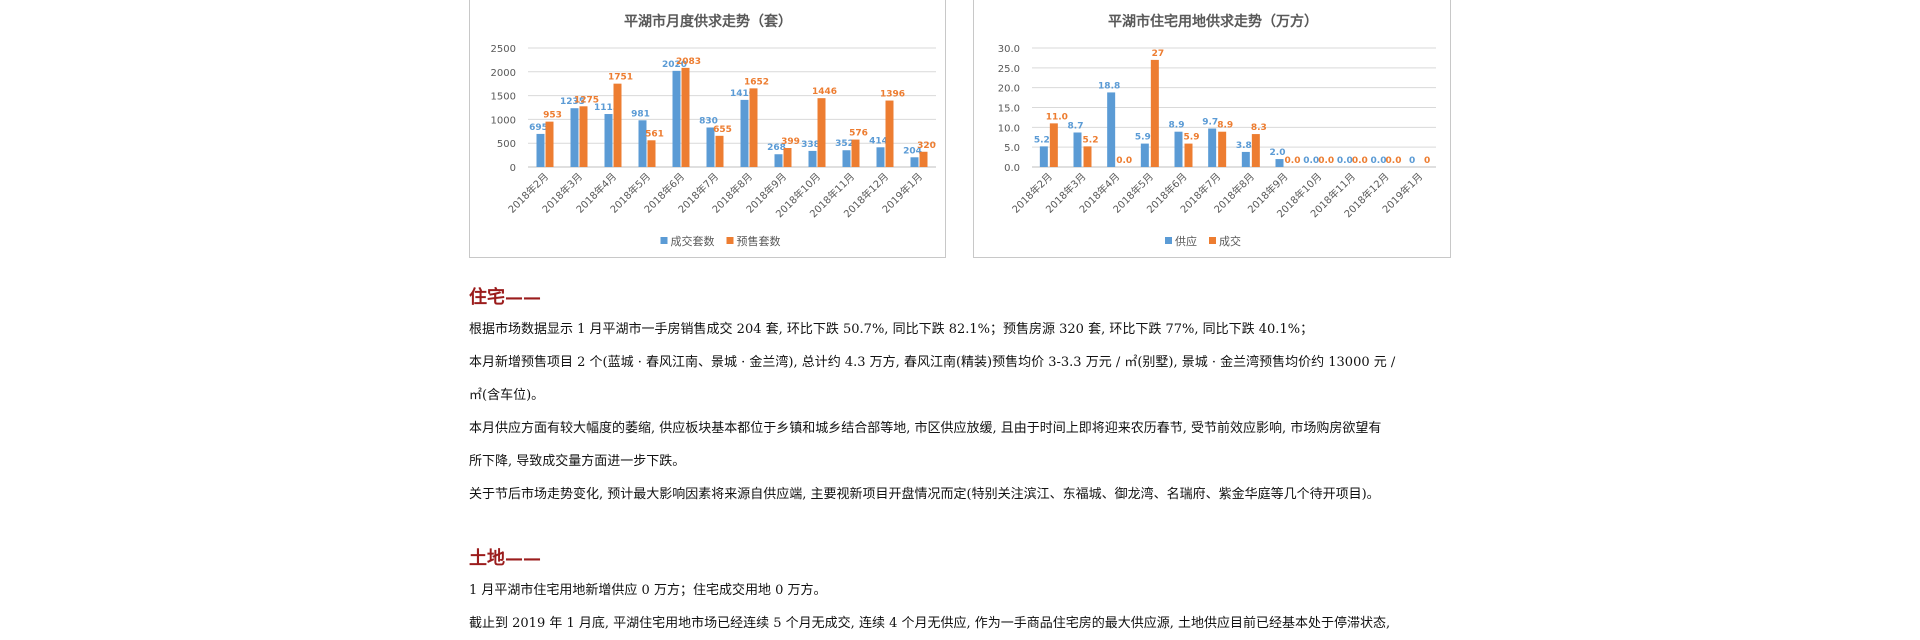 The height and width of the screenshot is (640, 1920). Describe the element at coordinates (878, 141) in the screenshot. I see `data-label: 414` at that location.